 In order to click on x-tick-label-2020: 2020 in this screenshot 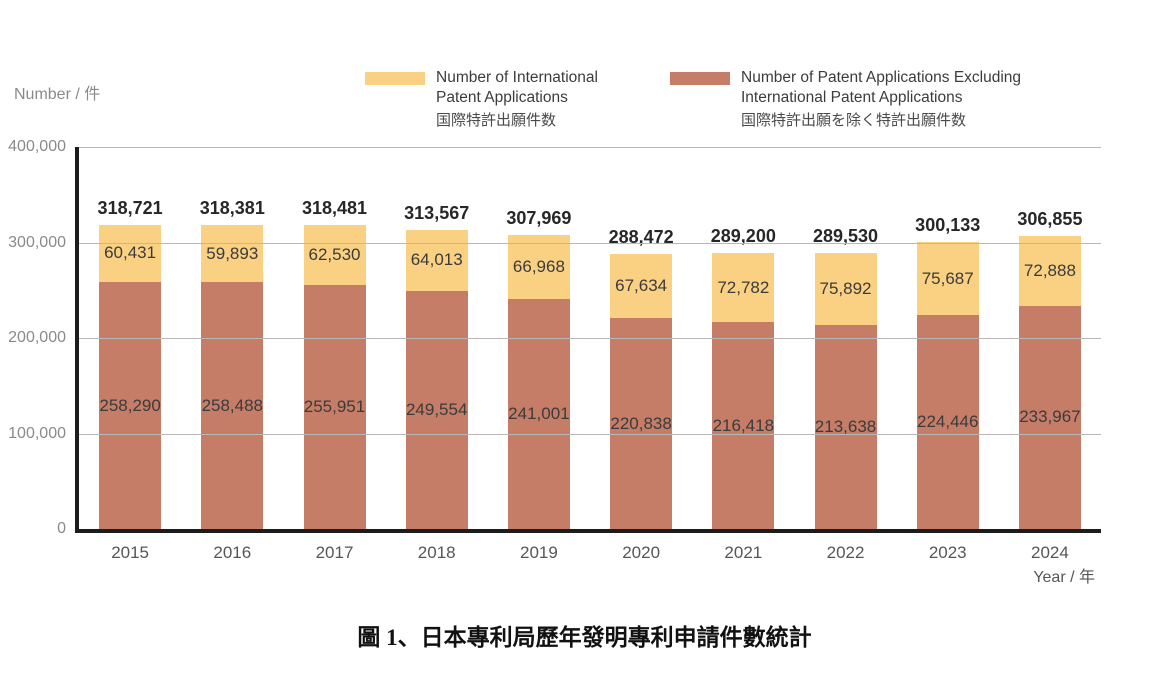, I will do `click(641, 552)`.